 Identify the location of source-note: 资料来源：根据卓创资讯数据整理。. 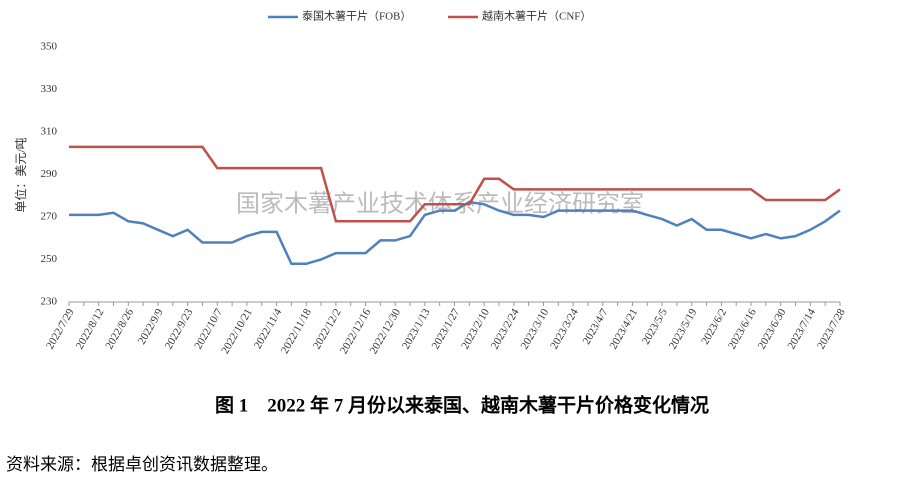
(142, 464).